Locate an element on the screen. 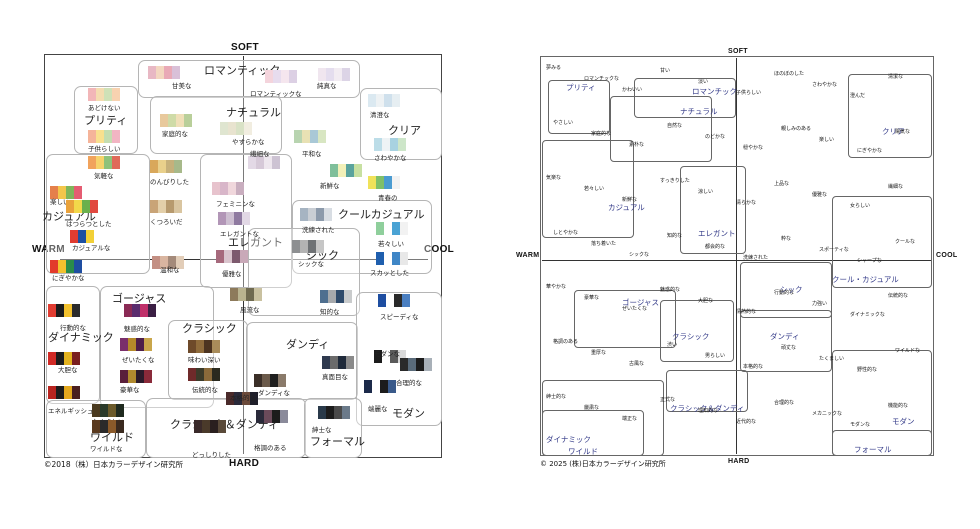 This screenshot has height=529, width=980. word-group-box-romantic is located at coordinates (685, 98).